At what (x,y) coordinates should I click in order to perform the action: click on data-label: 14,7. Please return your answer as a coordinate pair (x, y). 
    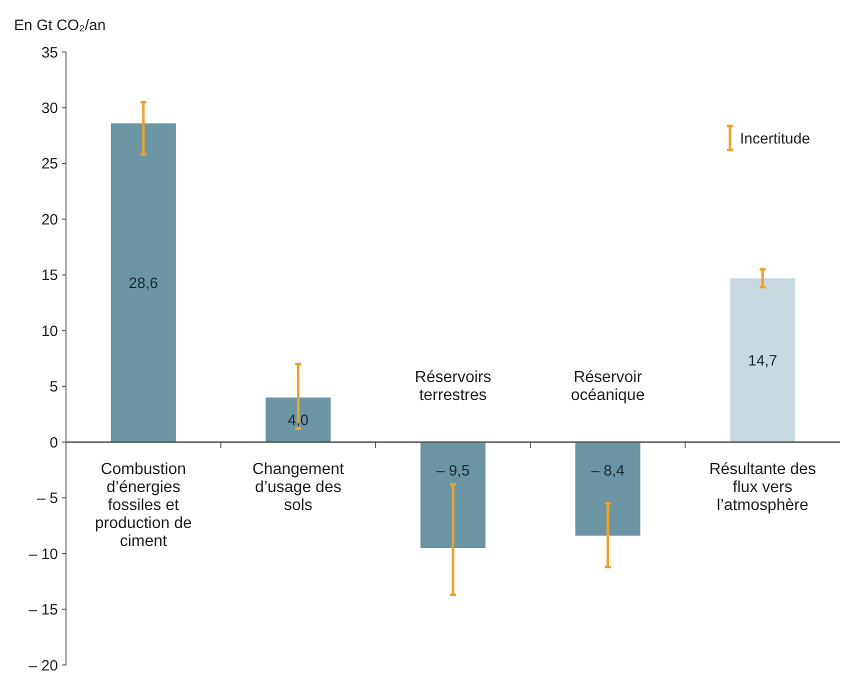
    Looking at the image, I should click on (763, 361).